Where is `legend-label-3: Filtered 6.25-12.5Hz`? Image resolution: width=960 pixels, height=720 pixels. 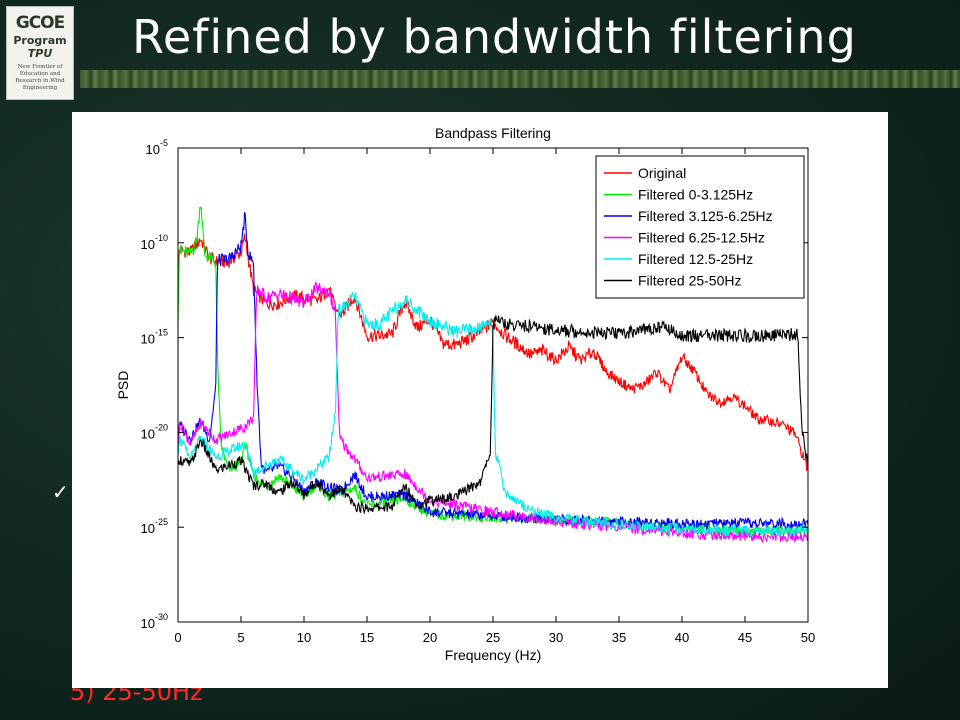
legend-label-3: Filtered 6.25-12.5Hz is located at coordinates (701, 238).